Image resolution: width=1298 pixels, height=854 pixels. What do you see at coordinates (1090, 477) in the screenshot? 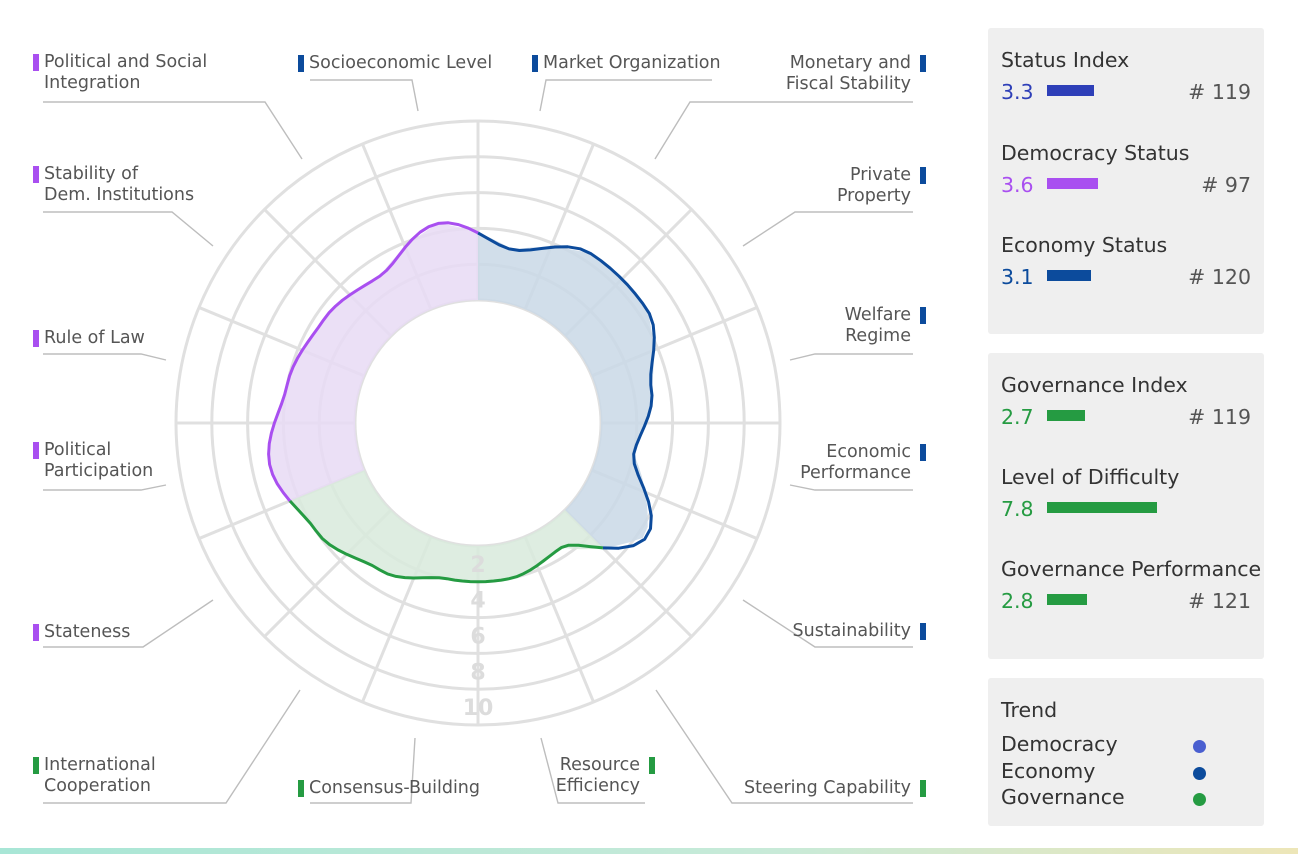
I see `stat-name: Level of Difficulty` at bounding box center [1090, 477].